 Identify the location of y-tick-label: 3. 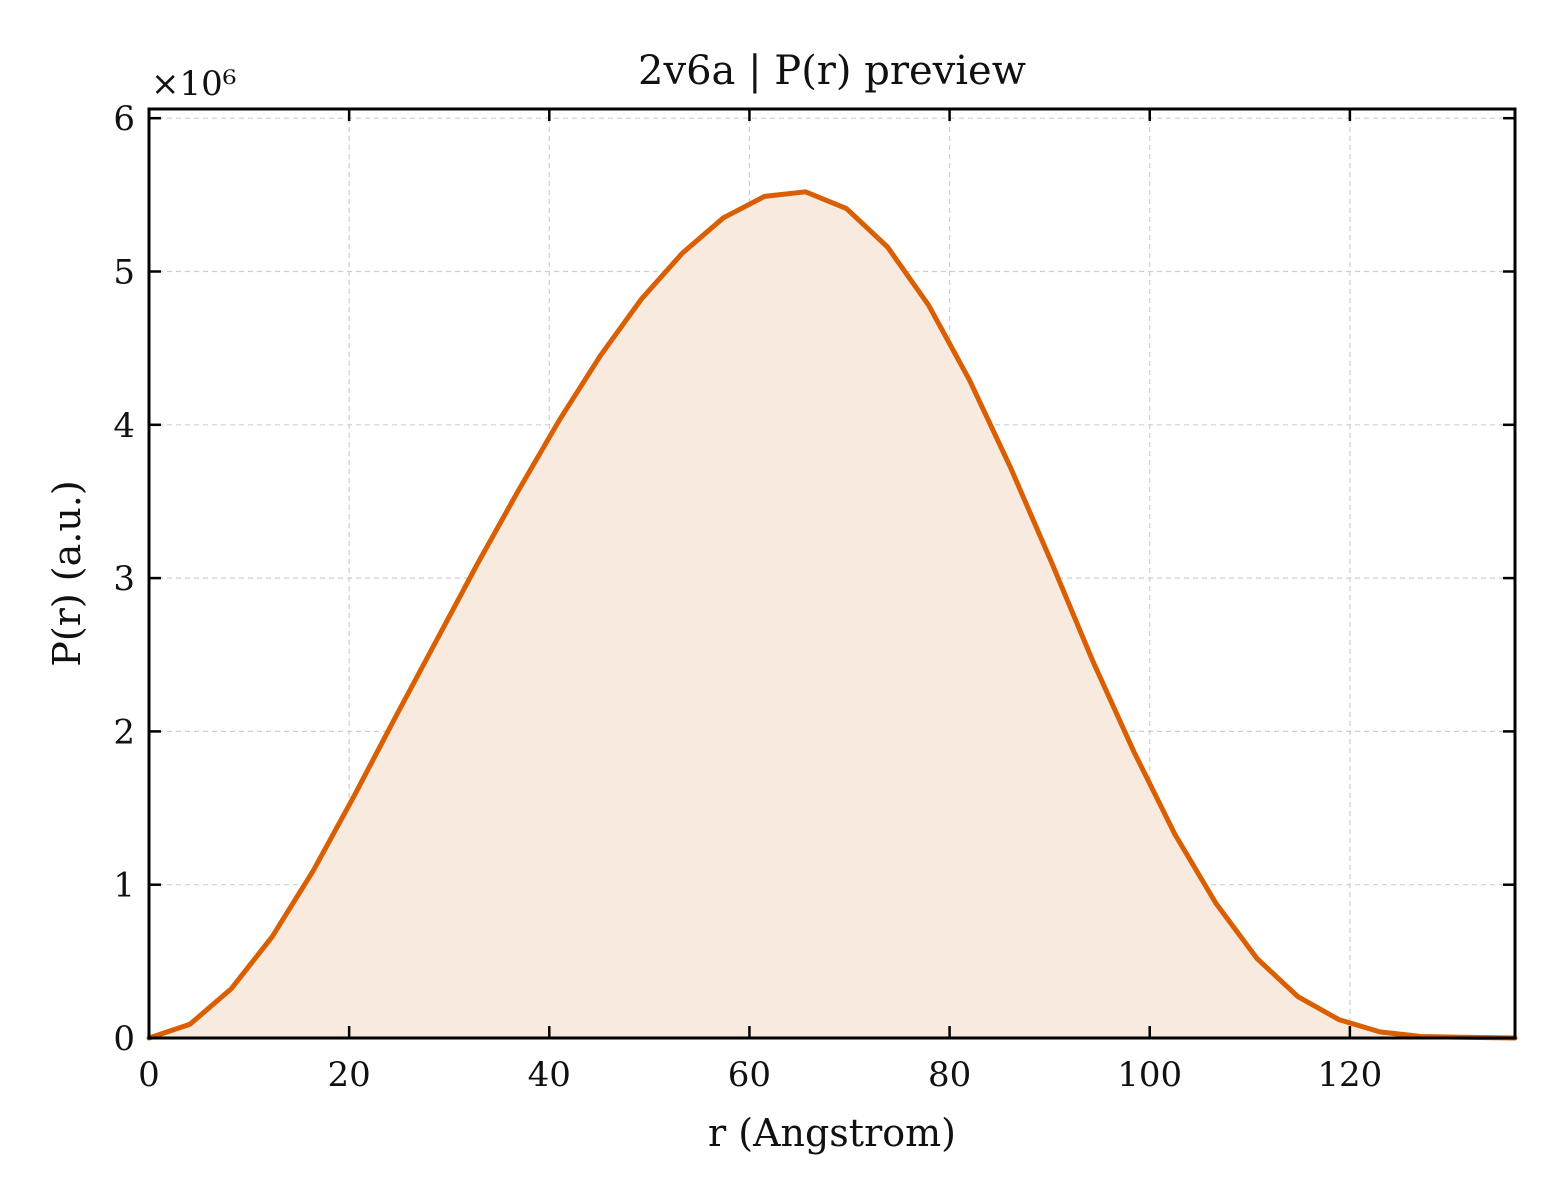
(124, 579).